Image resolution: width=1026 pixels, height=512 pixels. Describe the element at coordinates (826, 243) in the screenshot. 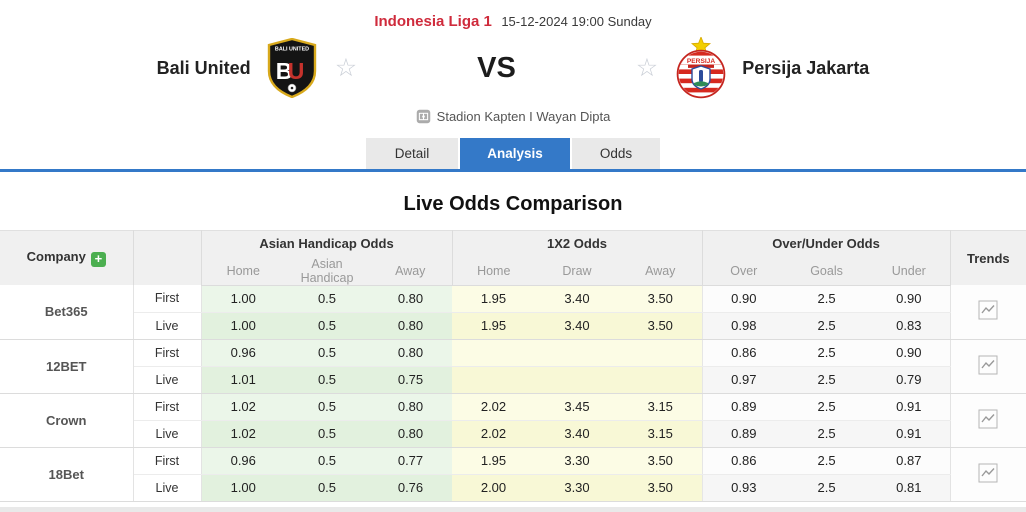

I see `over-under-group-header: Over/Under Odds` at that location.